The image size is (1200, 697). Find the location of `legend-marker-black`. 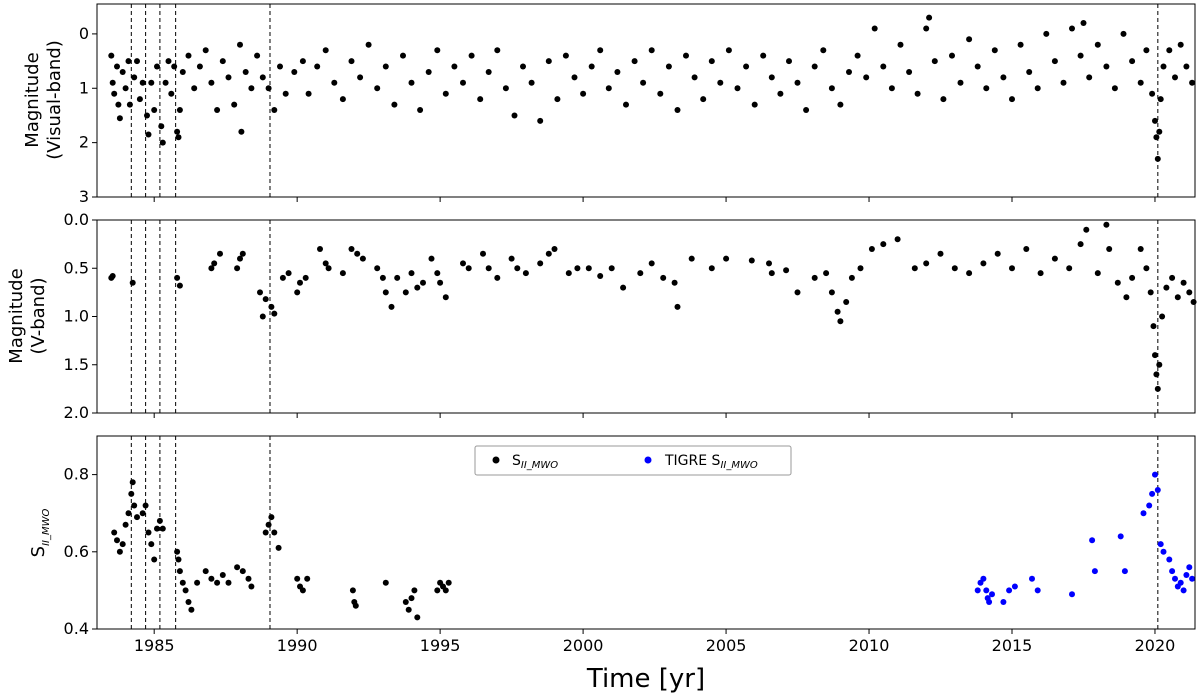

legend-marker-black is located at coordinates (496, 460).